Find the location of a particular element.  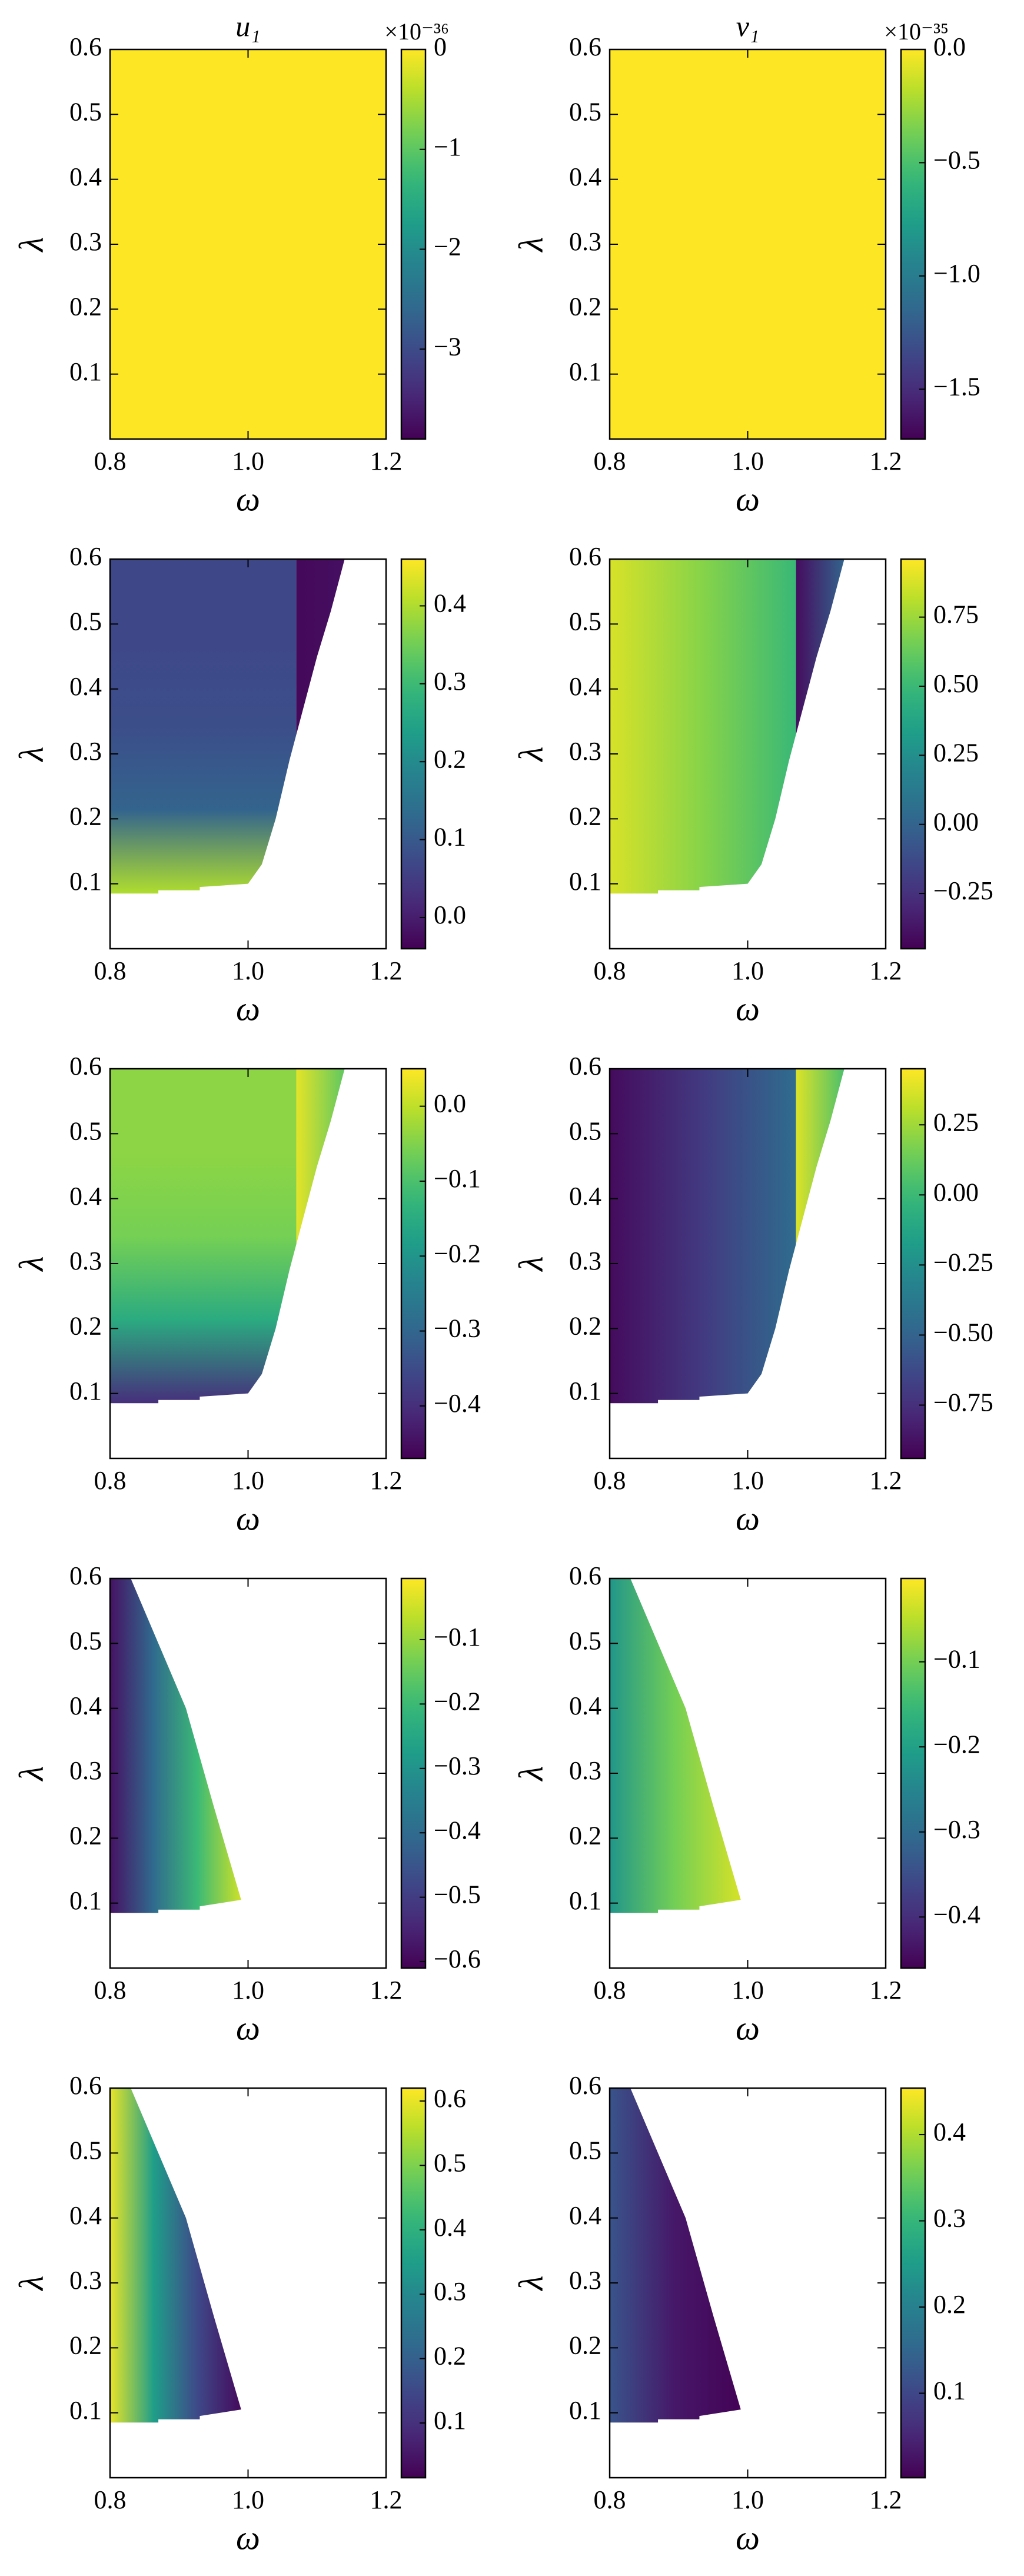

colorbar-tick-label: −3 is located at coordinates (447, 346).